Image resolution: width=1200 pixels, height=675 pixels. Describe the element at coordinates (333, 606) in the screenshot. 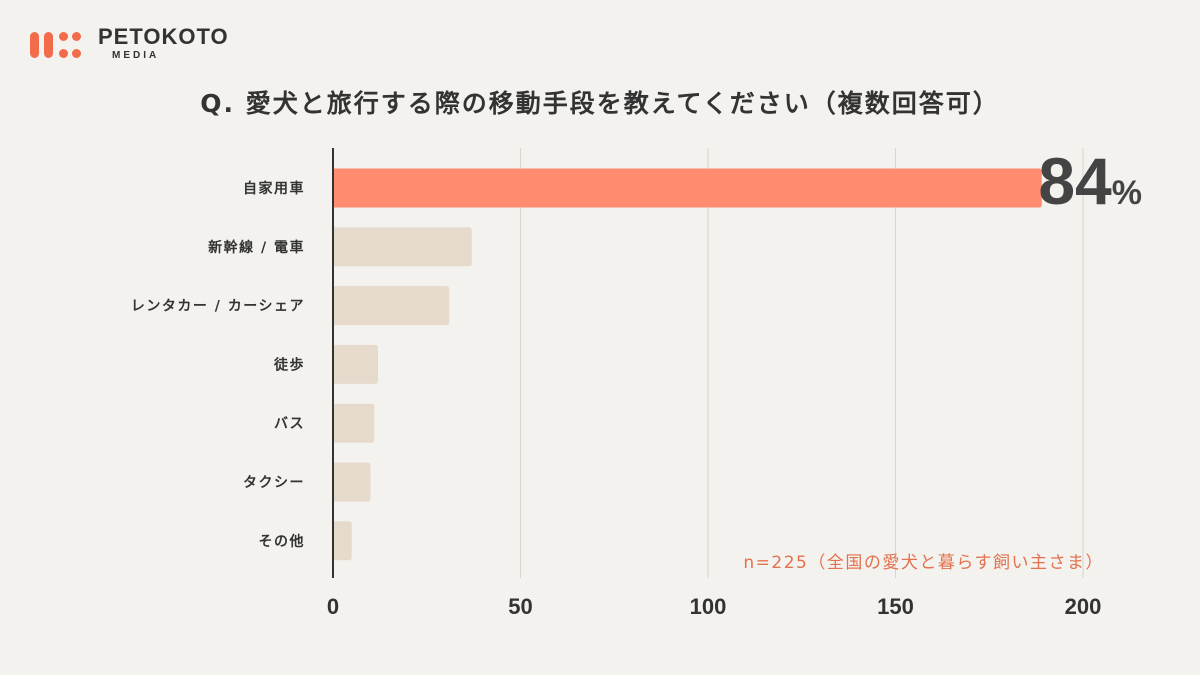

I see `x-tick-label: 0` at that location.